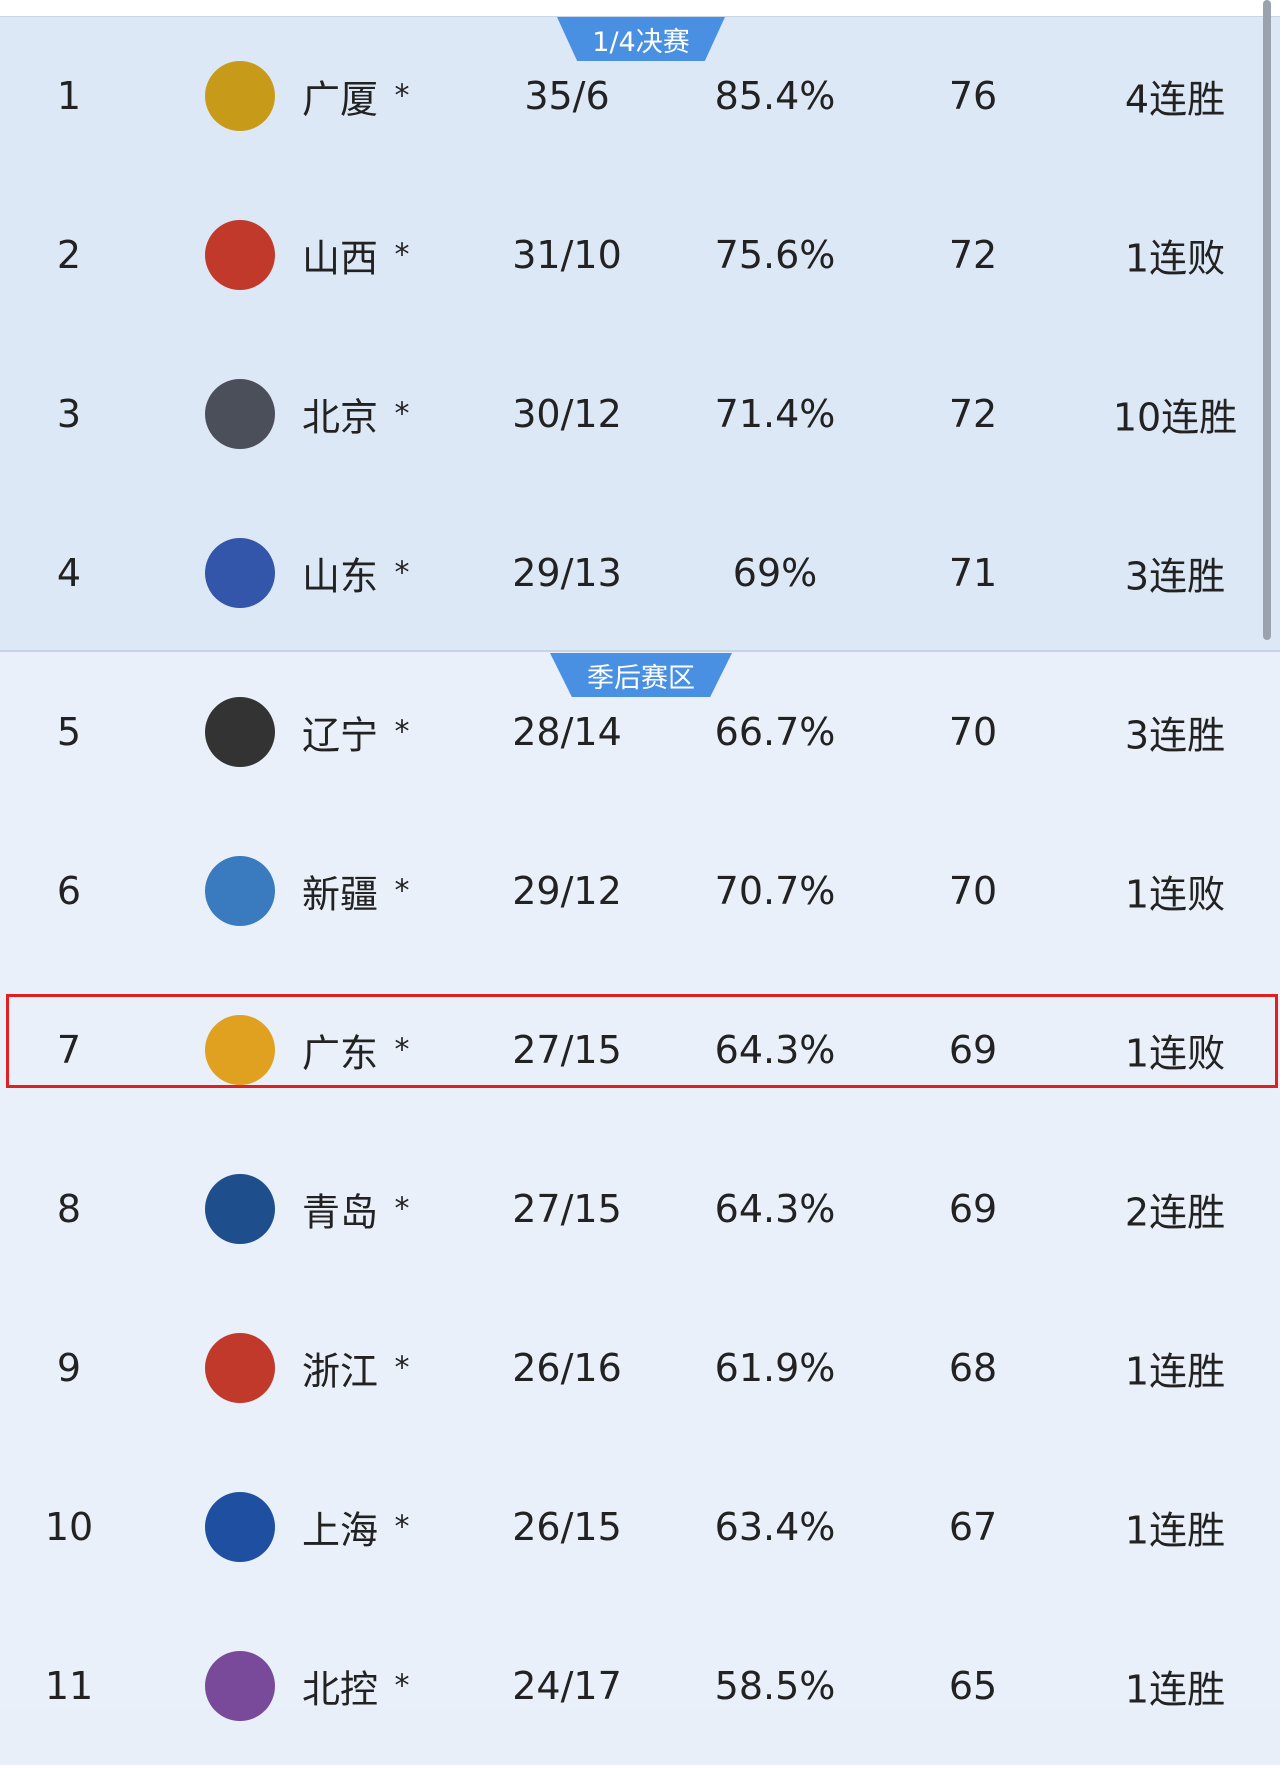  I want to click on points-cell: 69, so click(973, 1208).